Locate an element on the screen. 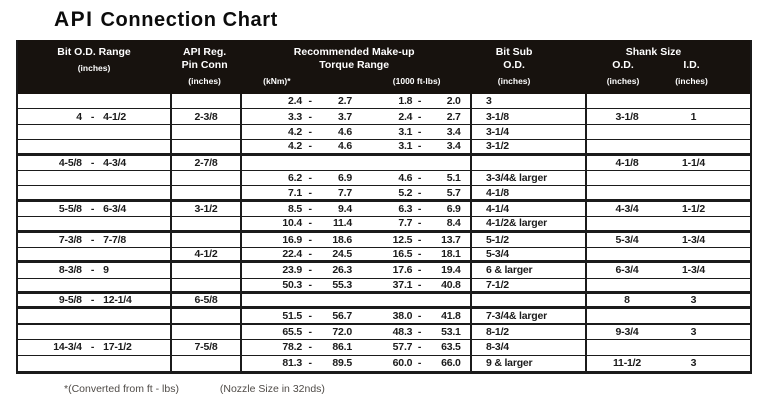 The width and height of the screenshot is (768, 420). torque-ftlbs-cell: 4.6- 5.1 is located at coordinates (419, 178).